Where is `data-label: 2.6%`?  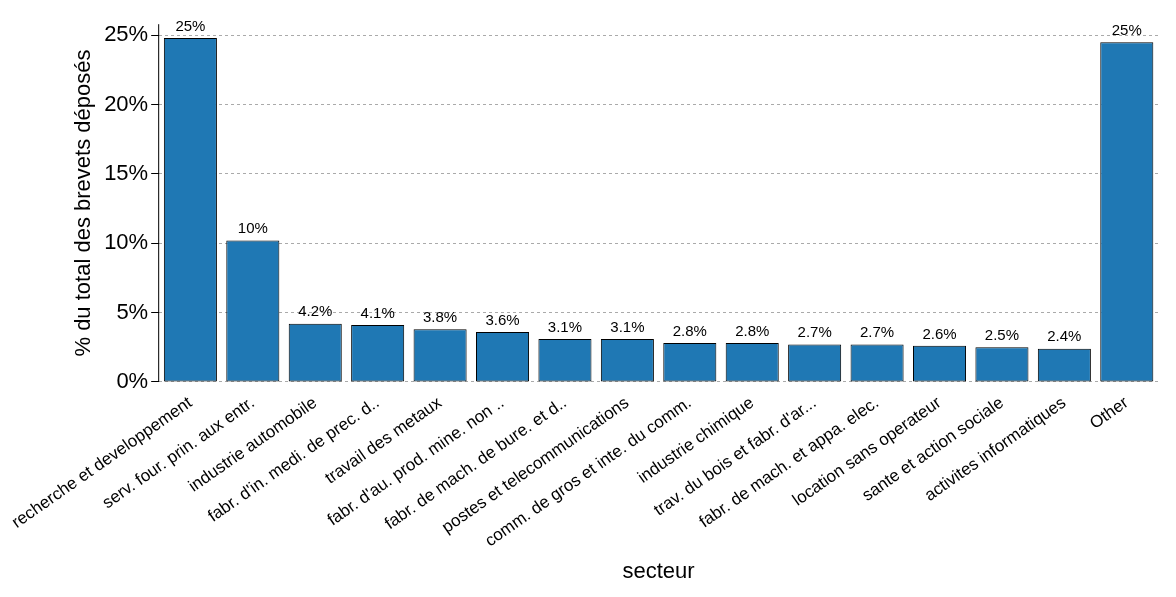
data-label: 2.6% is located at coordinates (939, 333).